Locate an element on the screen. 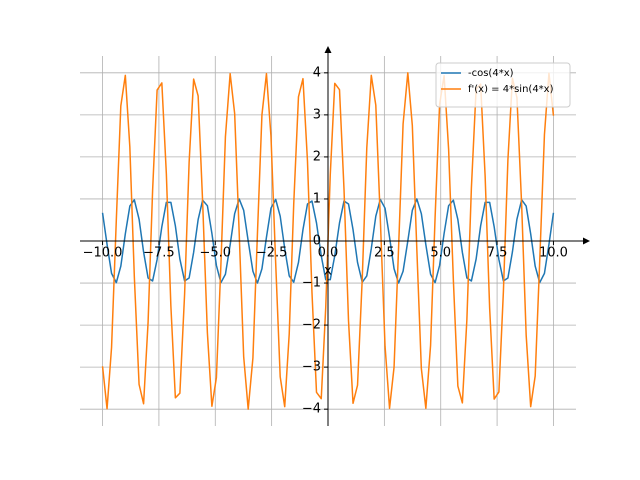 This screenshot has width=640, height=480. legend: -cos(4*x) f'(x) = 4*sin(4*x) is located at coordinates (503, 85).